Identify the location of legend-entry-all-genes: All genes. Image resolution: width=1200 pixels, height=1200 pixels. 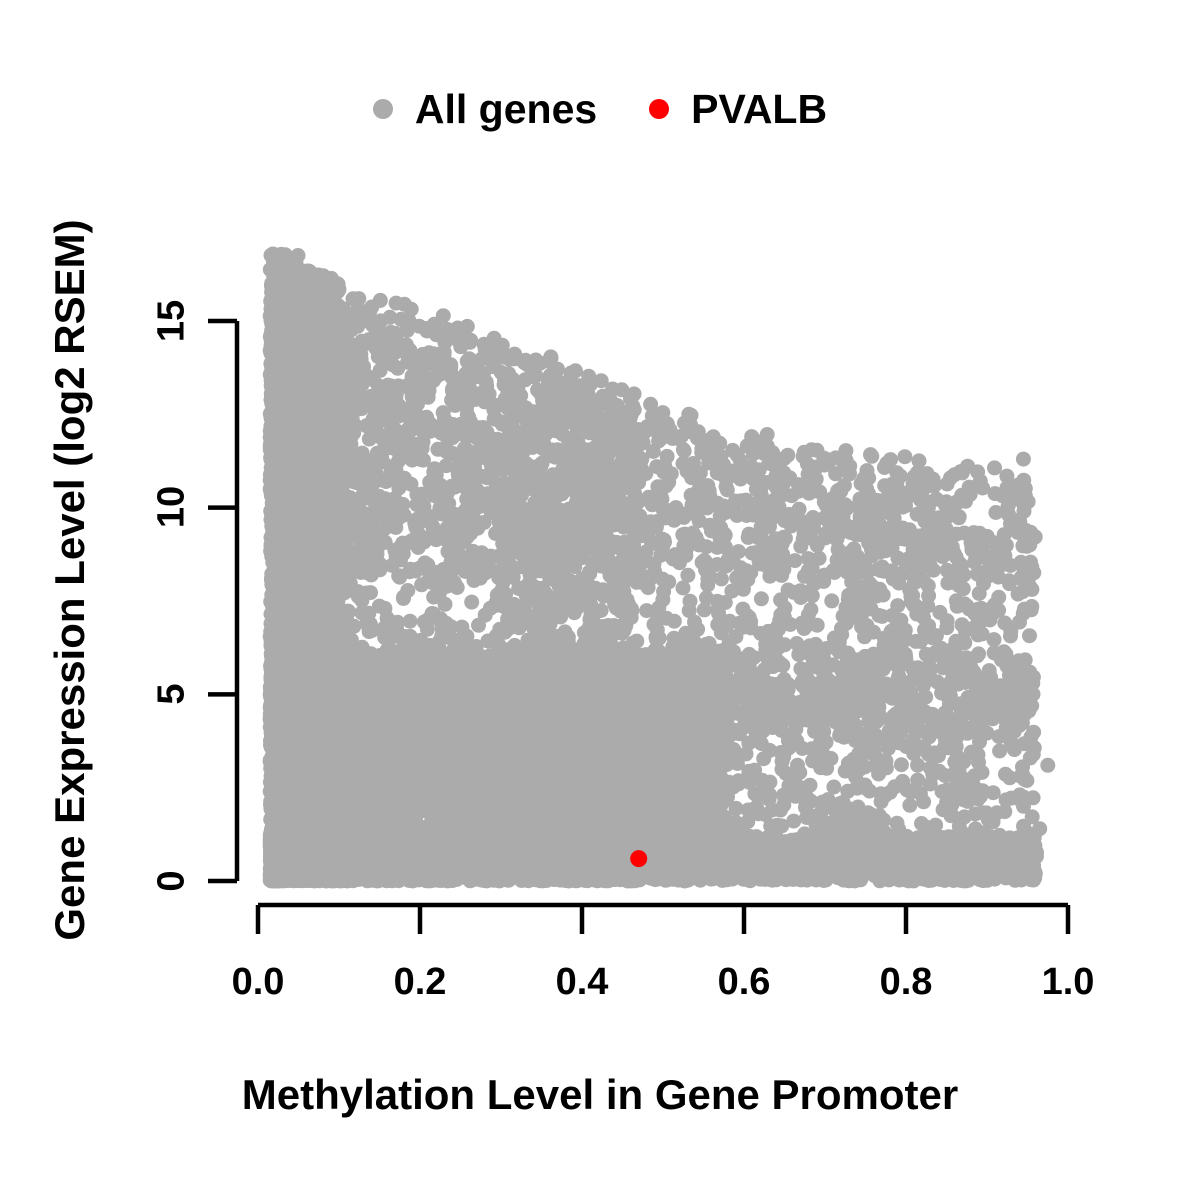
(484, 109).